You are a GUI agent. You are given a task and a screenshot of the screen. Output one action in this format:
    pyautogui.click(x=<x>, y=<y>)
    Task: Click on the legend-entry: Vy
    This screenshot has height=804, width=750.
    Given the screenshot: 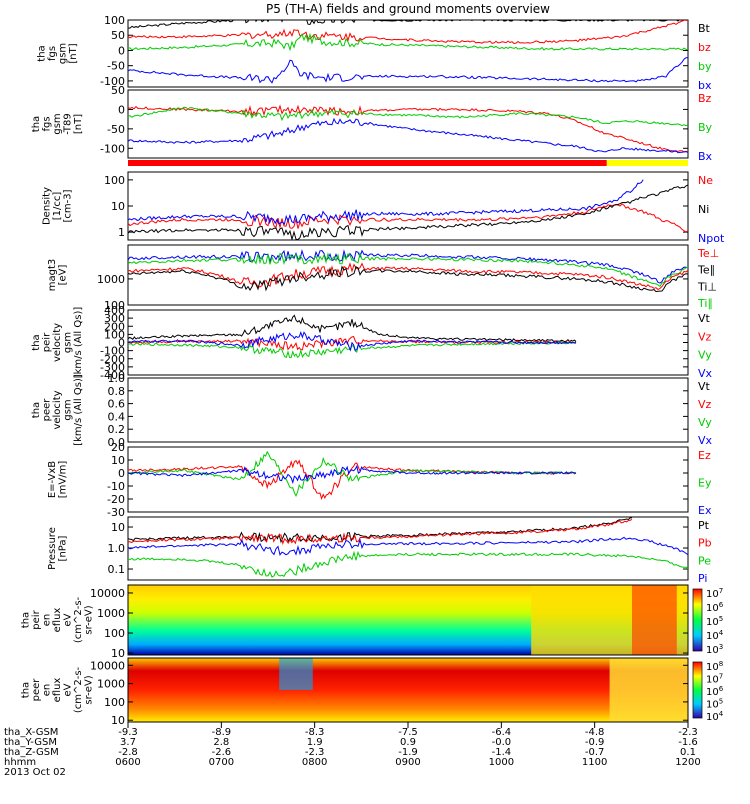 What is the action you would take?
    pyautogui.click(x=705, y=422)
    